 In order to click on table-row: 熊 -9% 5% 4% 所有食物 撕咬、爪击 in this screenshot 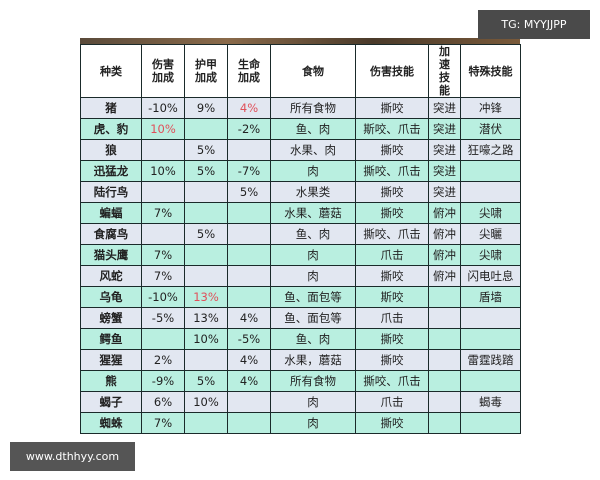, I will do `click(300, 381)`.